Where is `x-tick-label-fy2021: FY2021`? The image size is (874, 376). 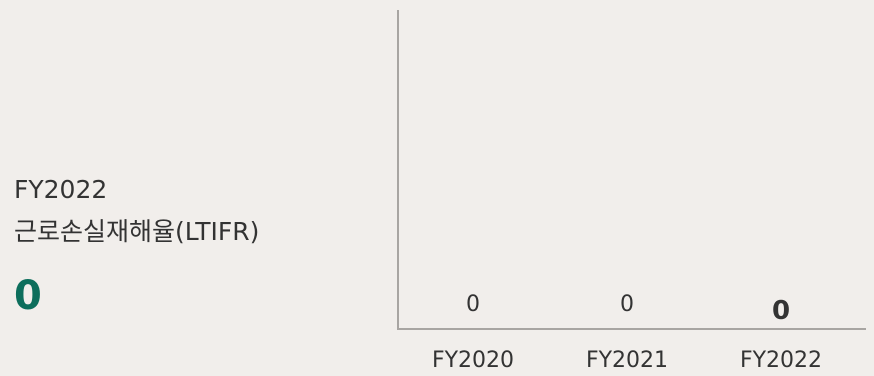
x-tick-label-fy2021: FY2021 is located at coordinates (627, 360).